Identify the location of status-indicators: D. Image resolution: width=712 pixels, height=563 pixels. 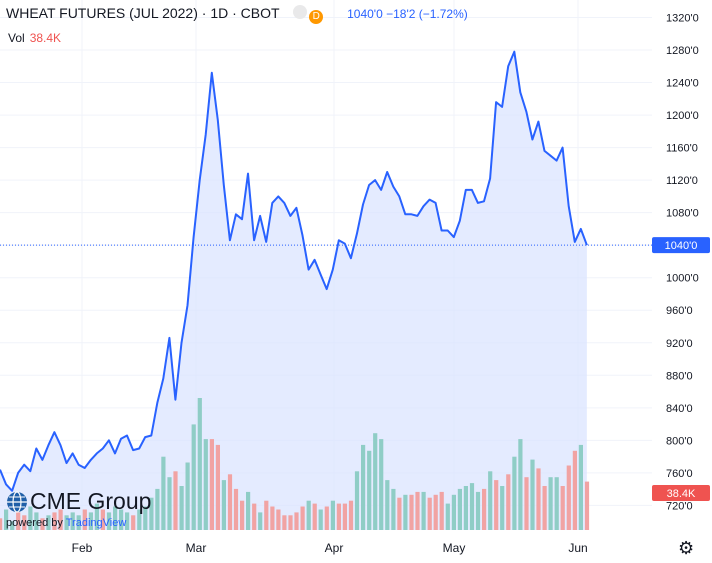
(309, 14).